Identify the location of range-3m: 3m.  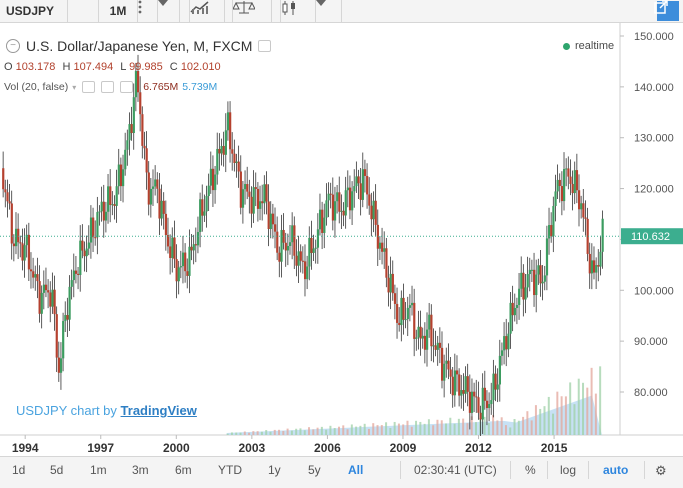
(140, 470).